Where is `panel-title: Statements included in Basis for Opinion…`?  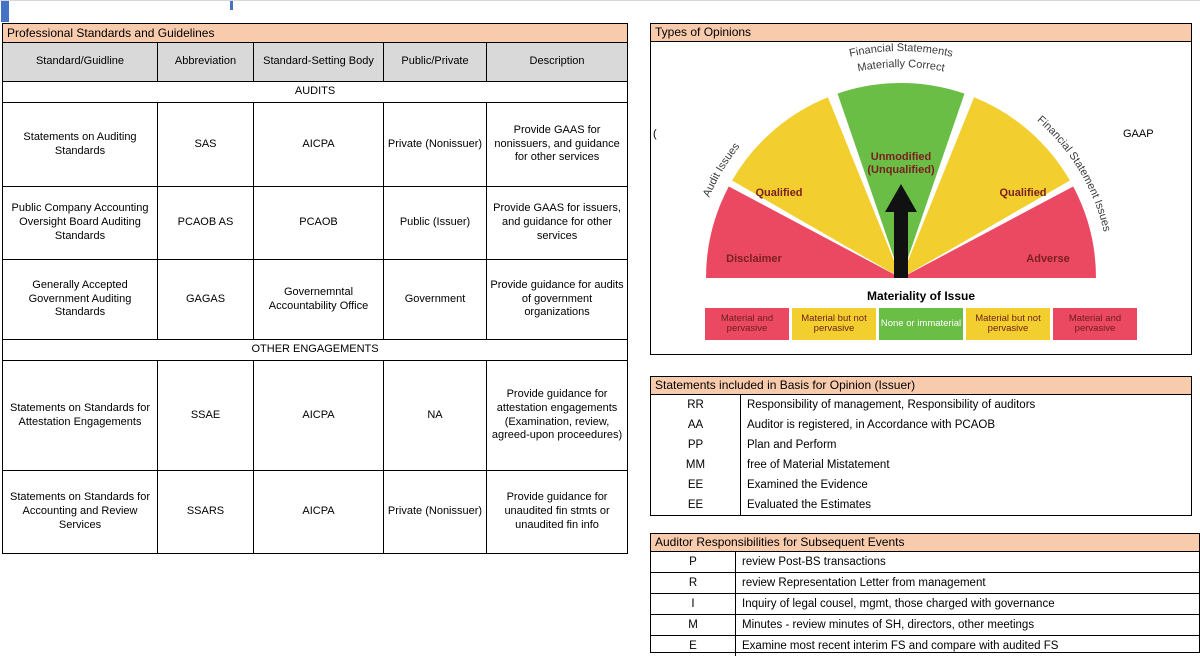
panel-title: Statements included in Basis for Opinion… is located at coordinates (921, 386).